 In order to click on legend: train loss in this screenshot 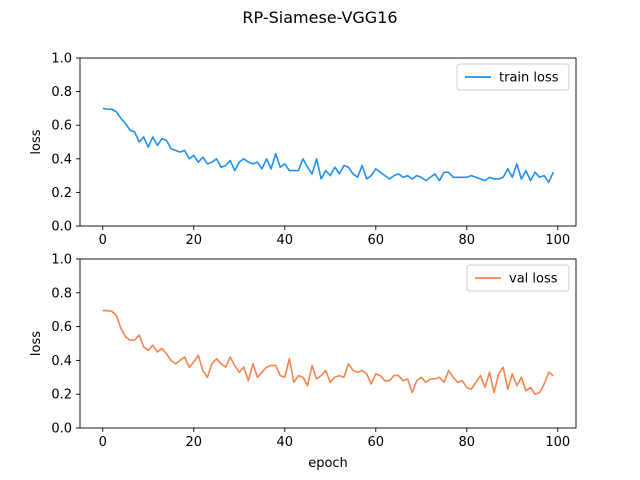, I will do `click(513, 77)`.